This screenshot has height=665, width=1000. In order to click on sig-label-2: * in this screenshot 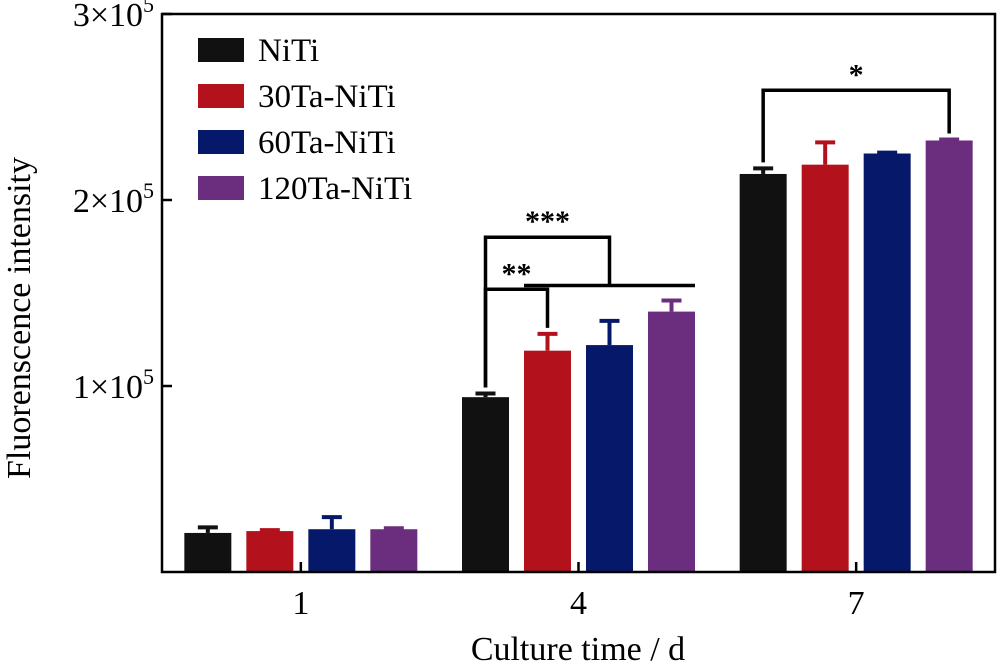, I will do `click(856, 74)`.